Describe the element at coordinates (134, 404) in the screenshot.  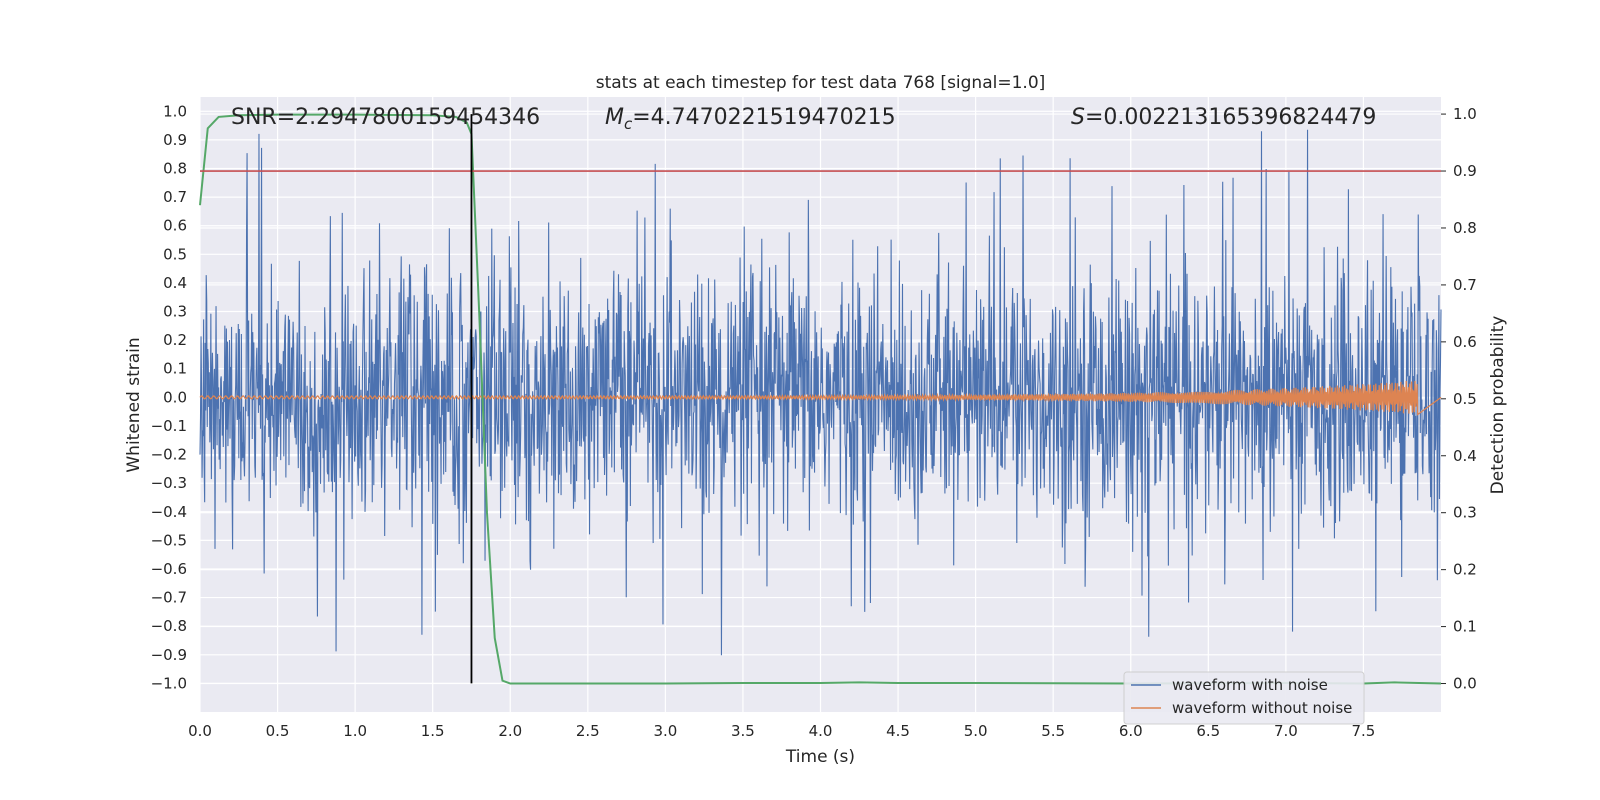
I see `y-axis-label: Whitened strain` at that location.